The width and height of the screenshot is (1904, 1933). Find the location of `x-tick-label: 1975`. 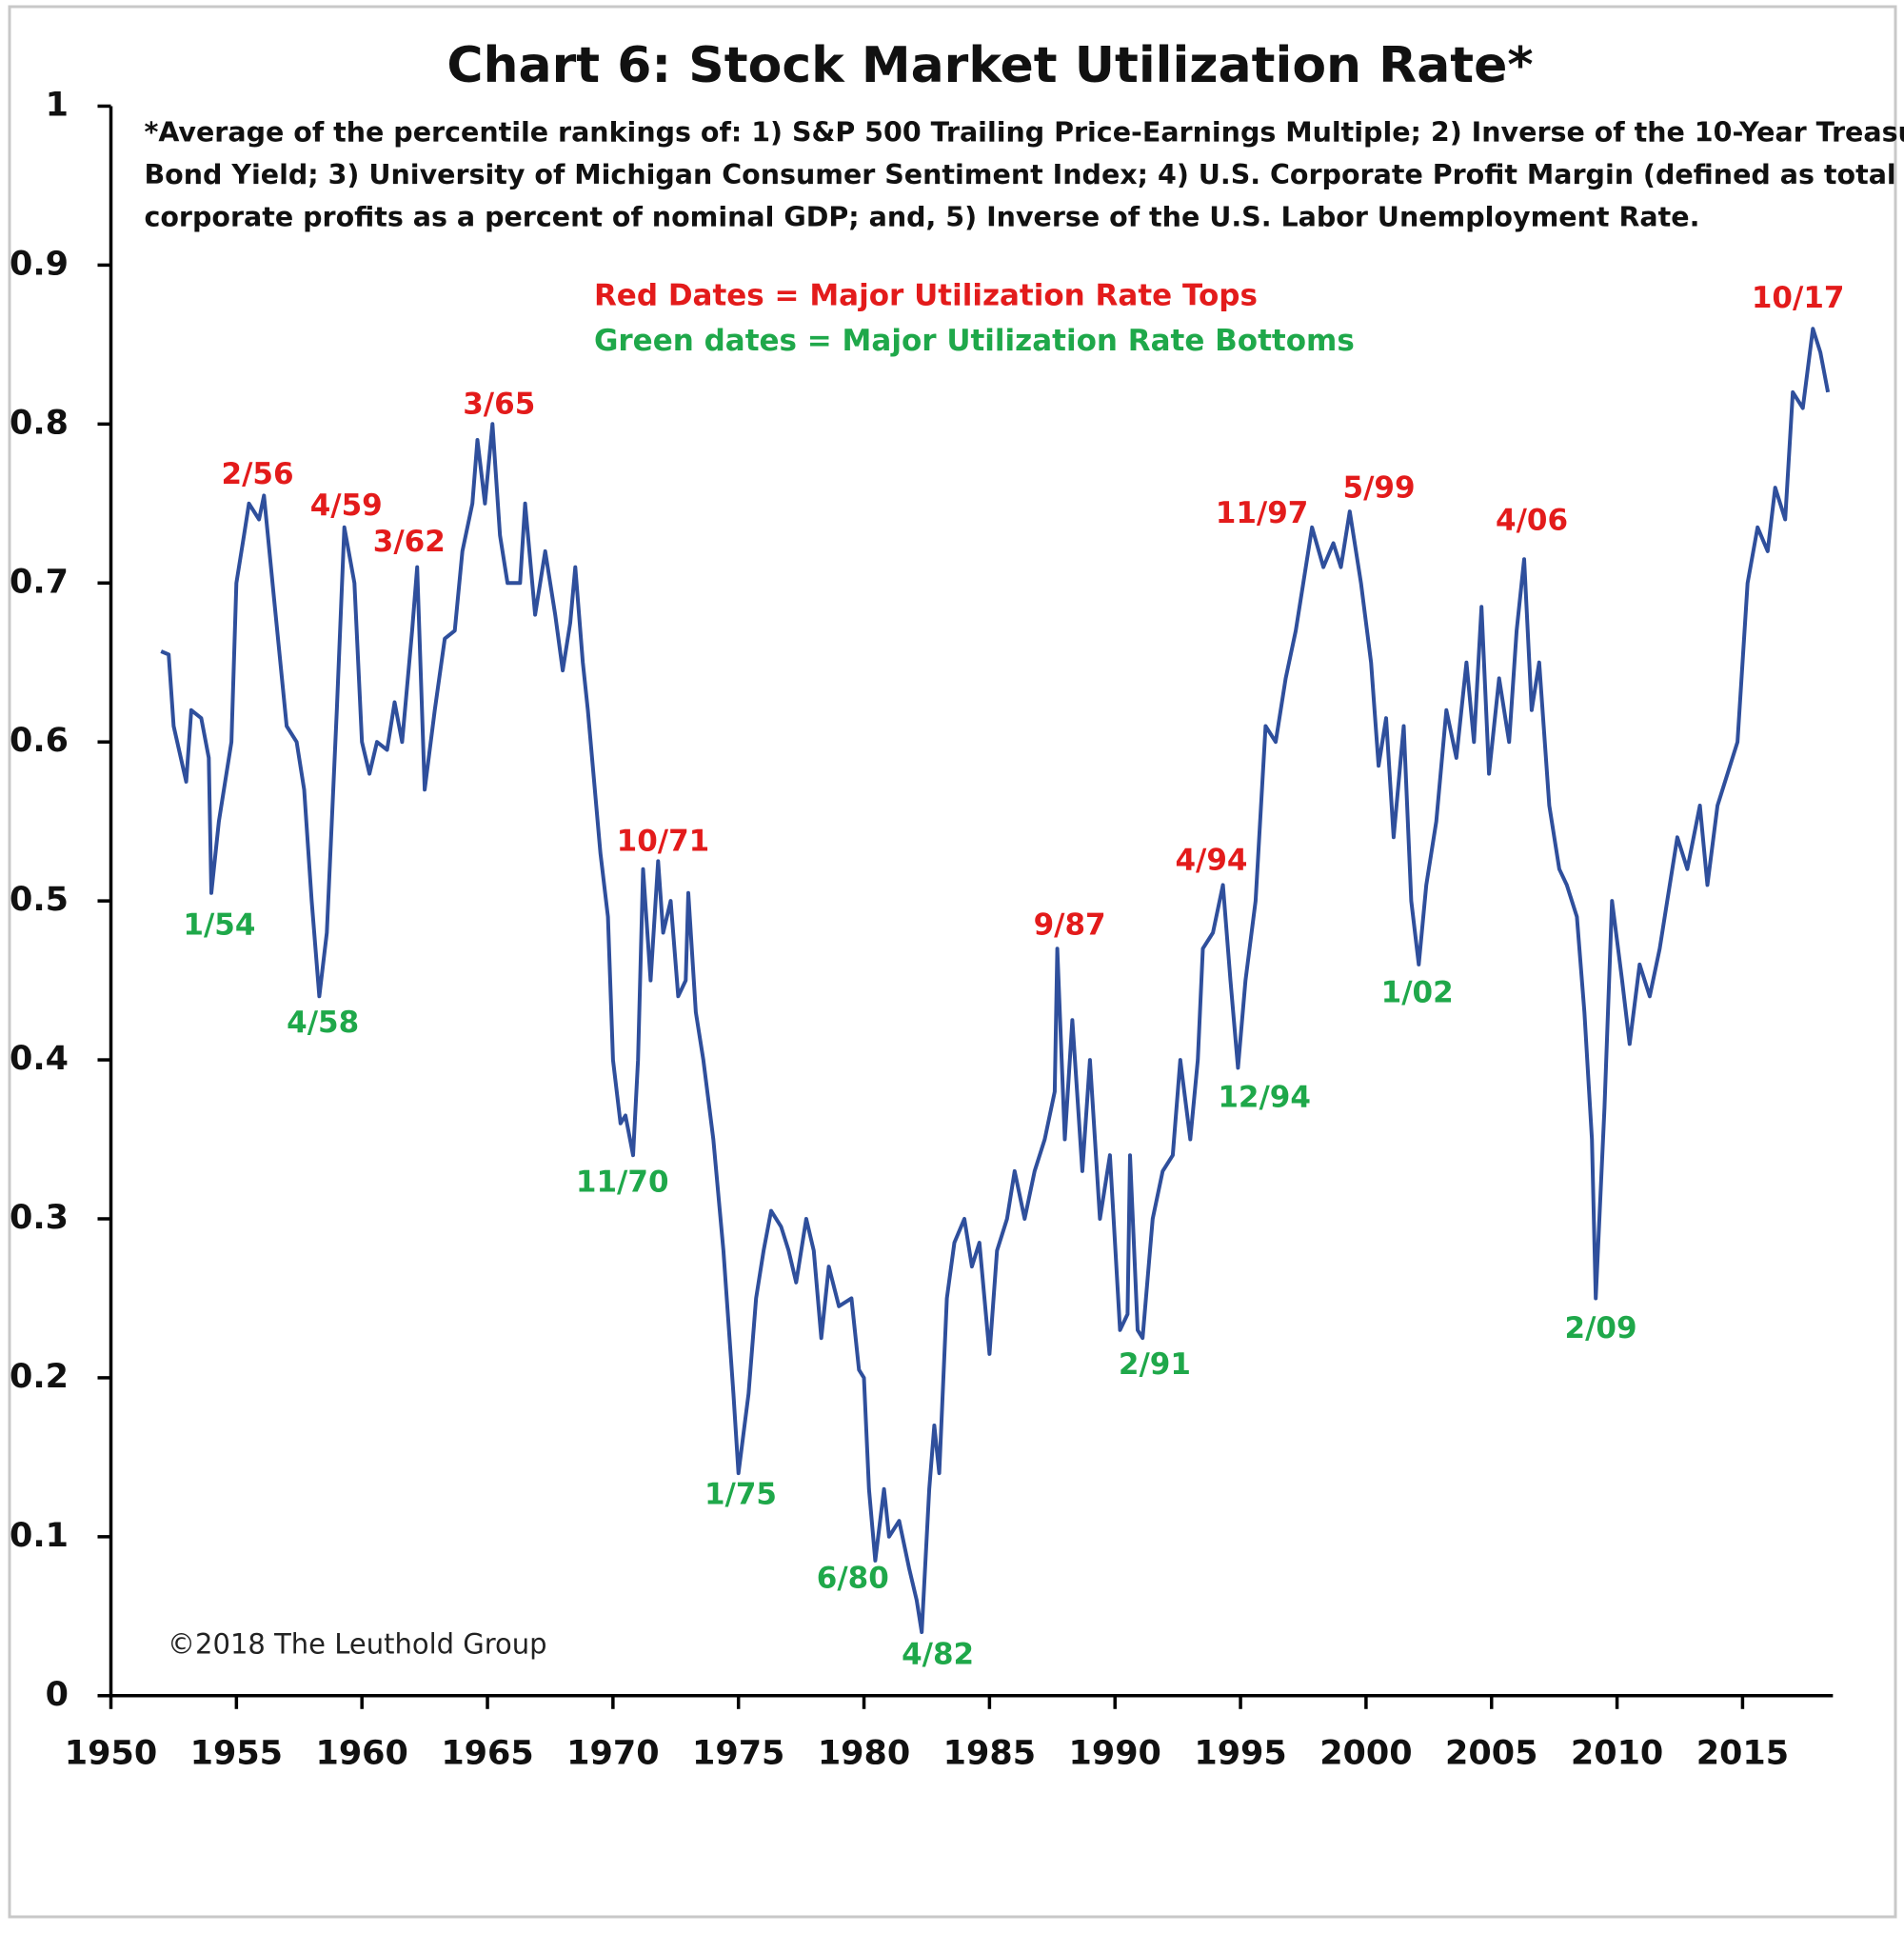

x-tick-label: 1975 is located at coordinates (738, 1753).